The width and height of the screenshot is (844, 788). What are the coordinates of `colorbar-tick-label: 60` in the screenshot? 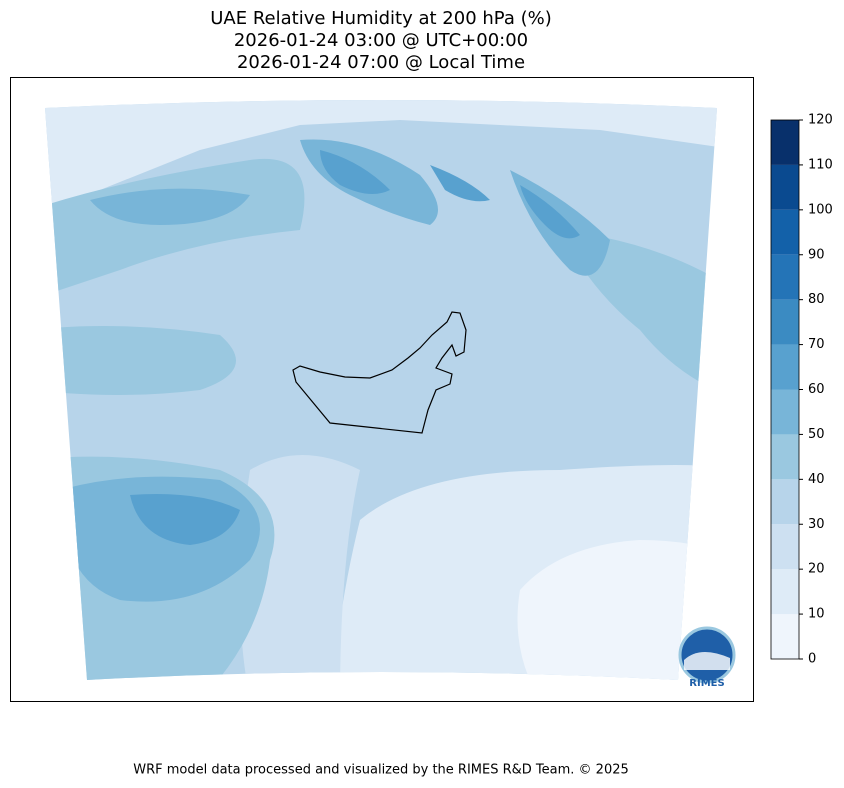 It's located at (816, 389).